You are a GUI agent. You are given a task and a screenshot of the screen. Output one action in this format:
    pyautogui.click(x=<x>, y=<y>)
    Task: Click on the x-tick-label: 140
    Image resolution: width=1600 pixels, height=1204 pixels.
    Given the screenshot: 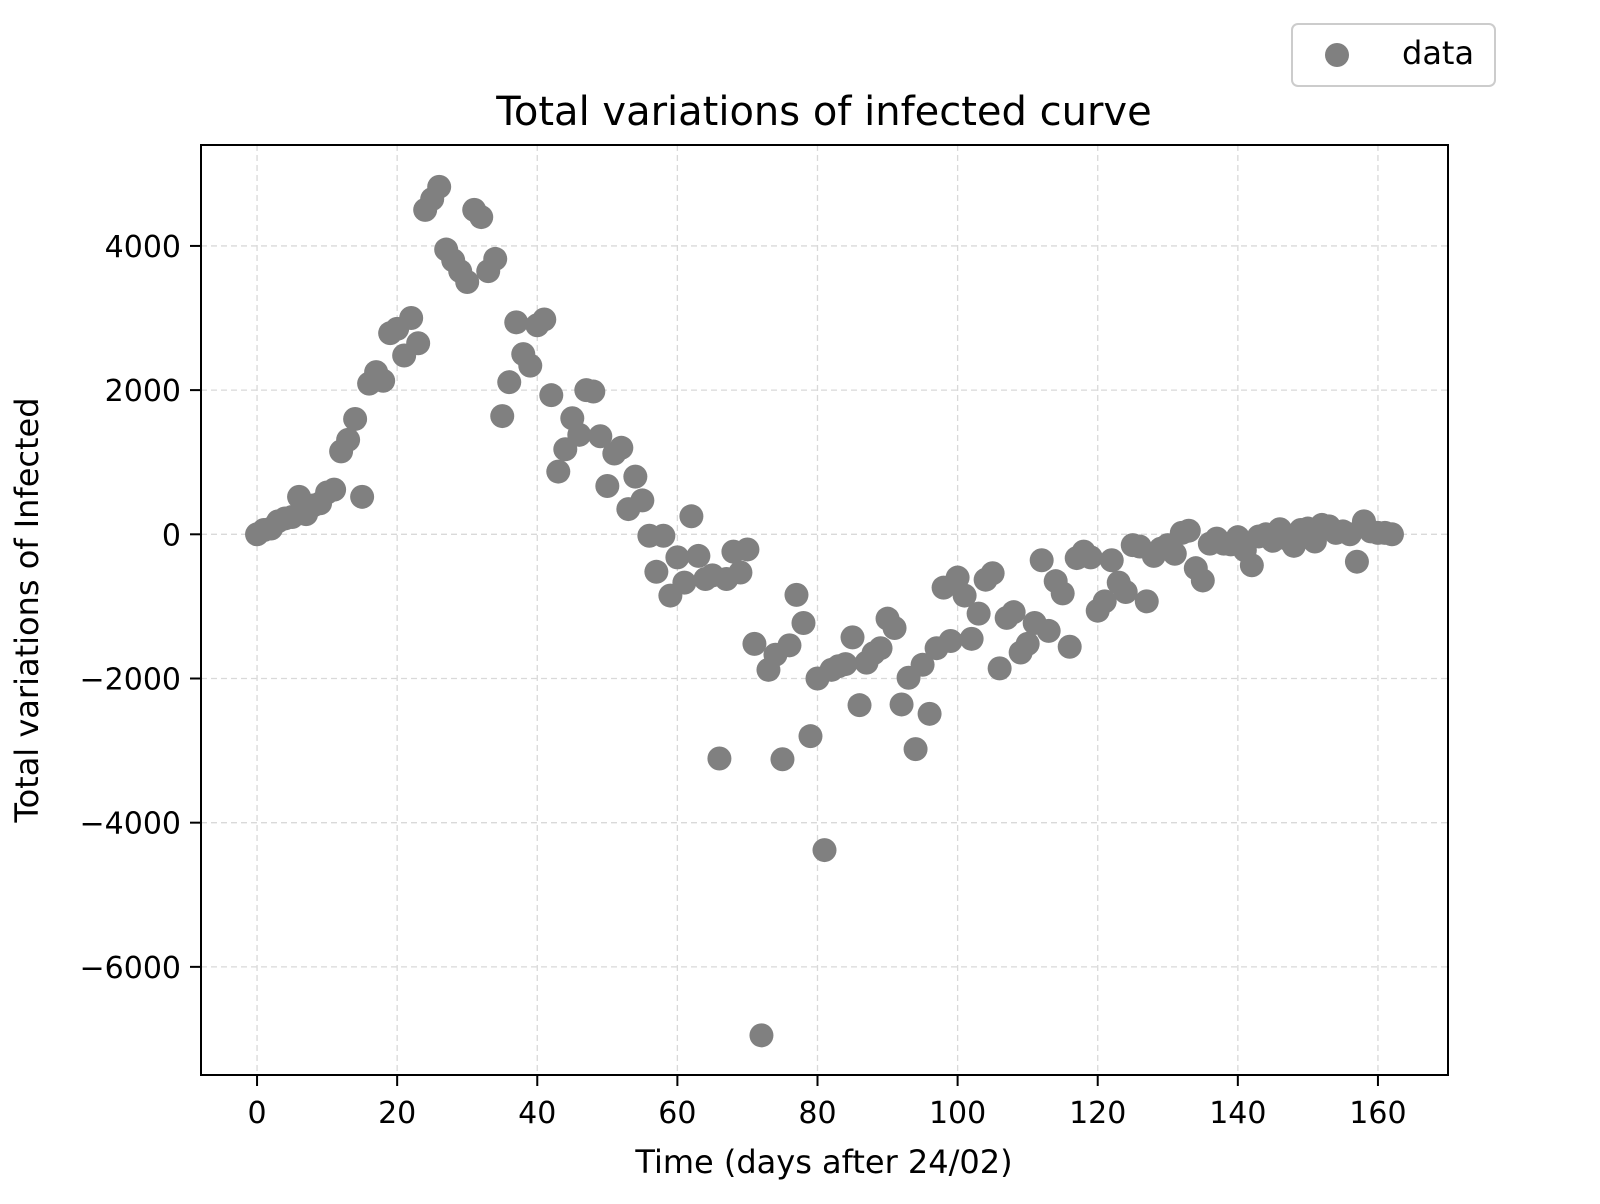 What is the action you would take?
    pyautogui.click(x=1237, y=1113)
    